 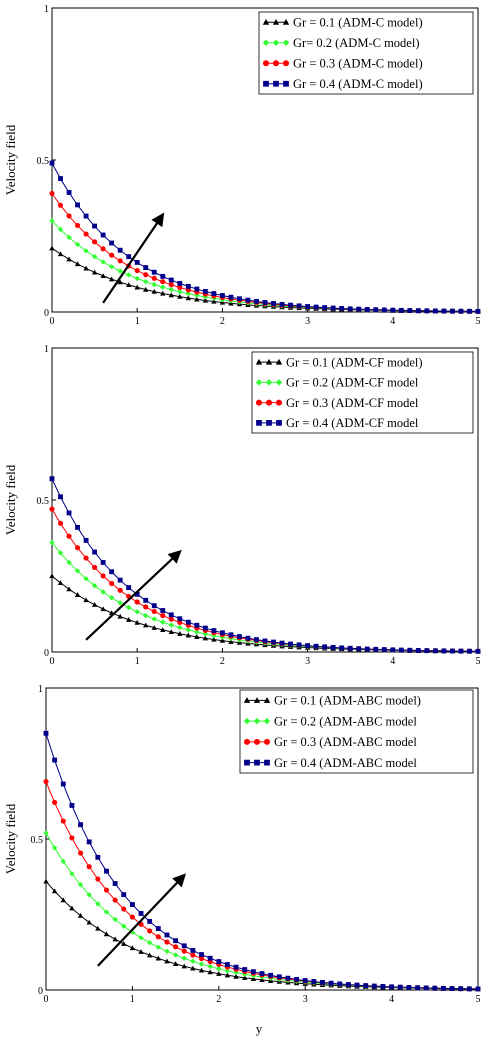 What do you see at coordinates (265, 252) in the screenshot?
I see `series-circle` at bounding box center [265, 252].